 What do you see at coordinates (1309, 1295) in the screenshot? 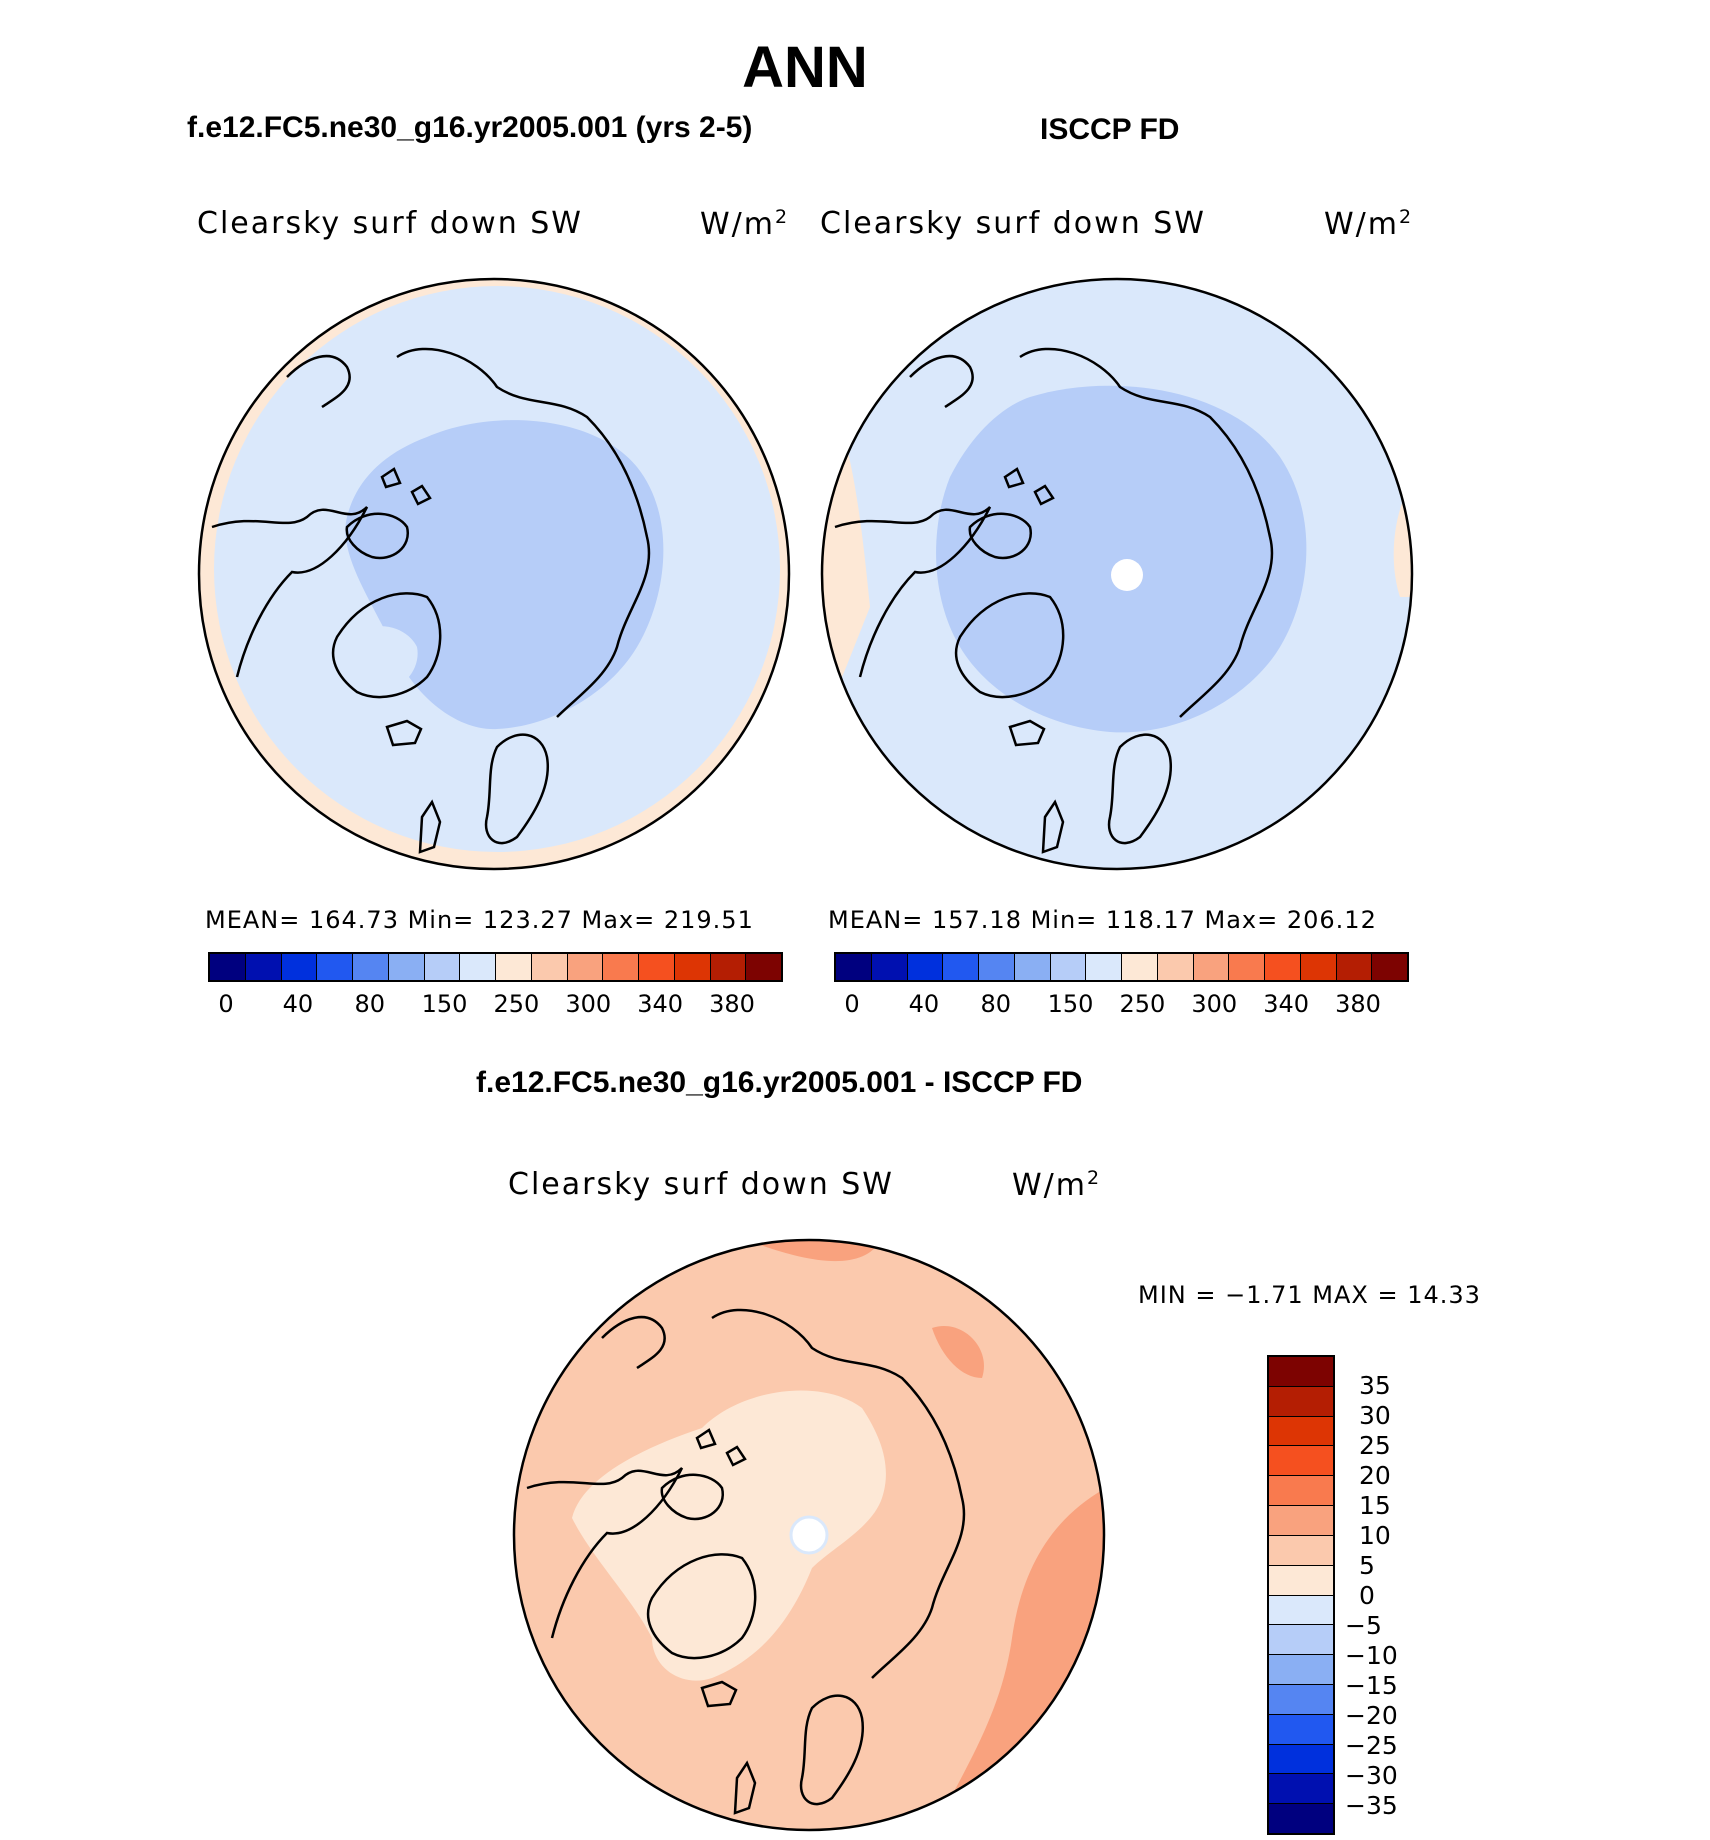
I see `diff-stats: MIN = −1.71 MAX = 14.33` at bounding box center [1309, 1295].